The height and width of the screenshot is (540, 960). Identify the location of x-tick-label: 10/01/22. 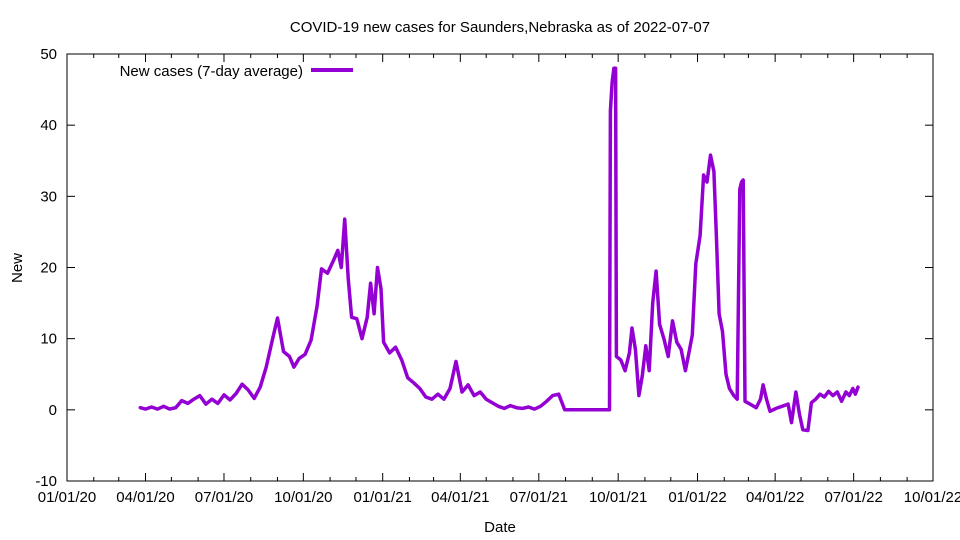
(932, 497).